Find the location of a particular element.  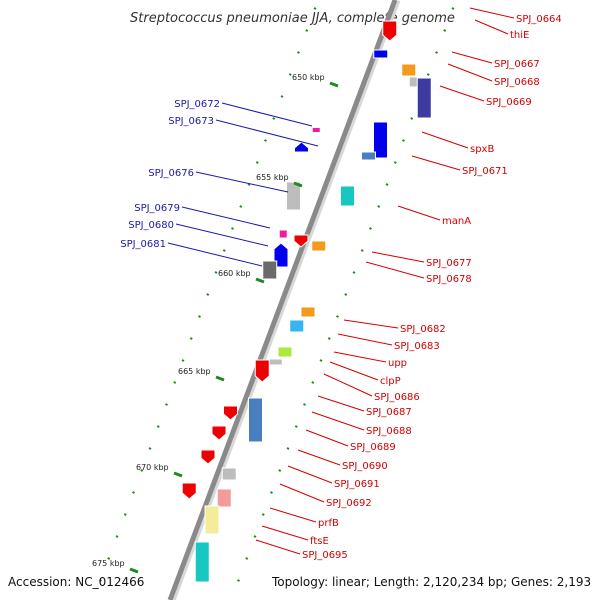

gene-label: SPJ_0689 is located at coordinates (373, 447).